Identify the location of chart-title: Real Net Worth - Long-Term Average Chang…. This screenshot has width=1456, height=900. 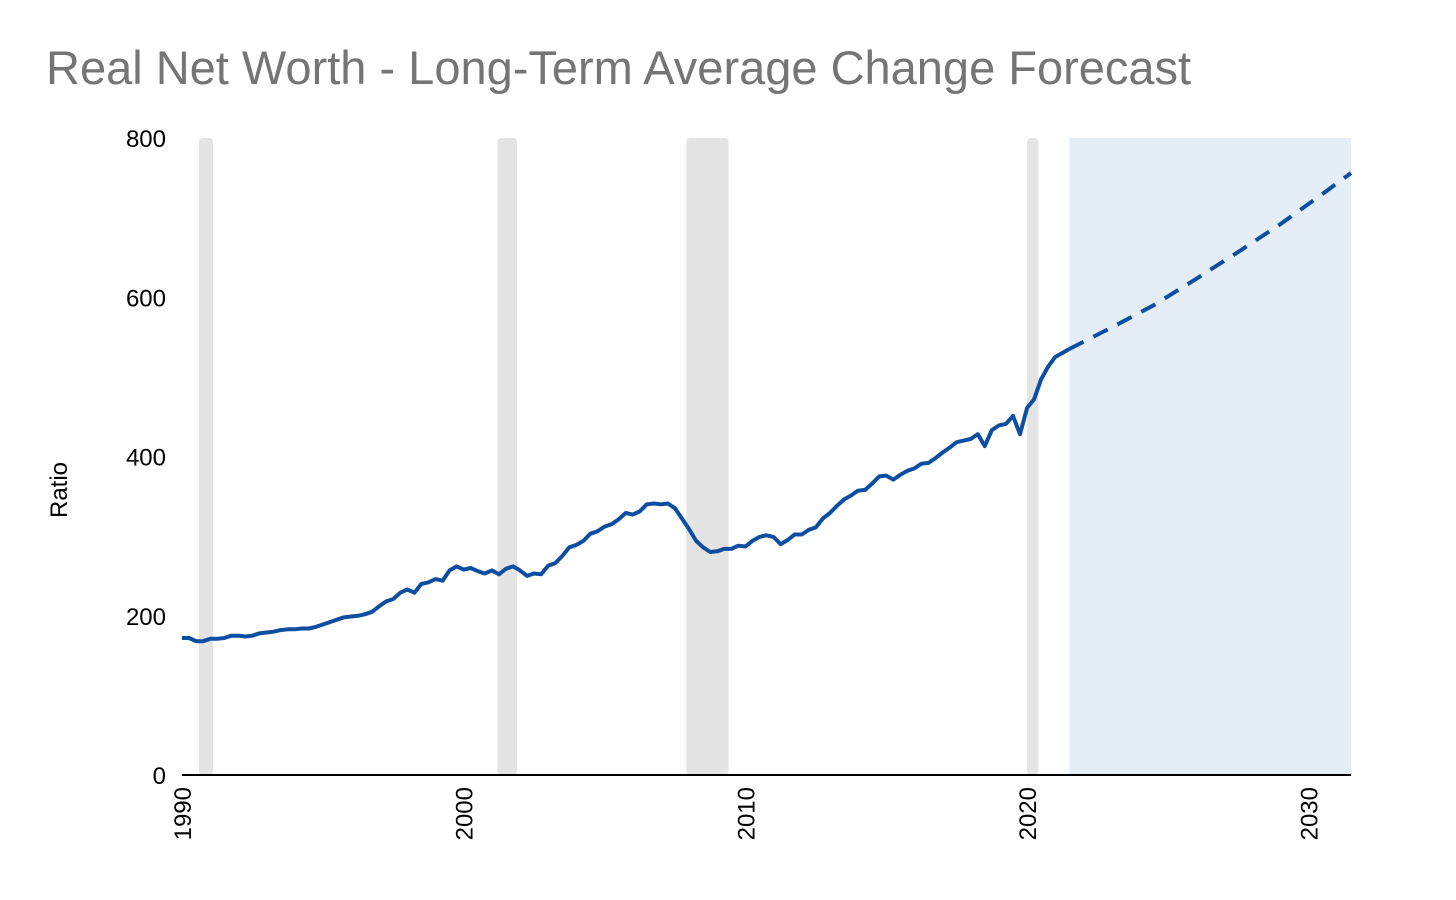
(619, 67).